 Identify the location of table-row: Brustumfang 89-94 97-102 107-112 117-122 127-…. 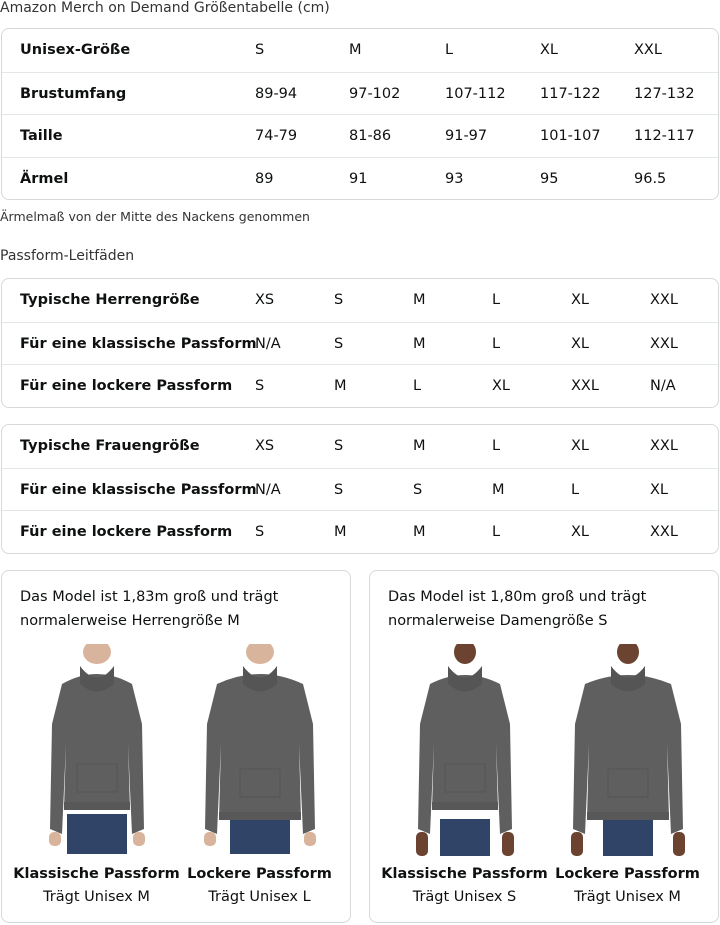
(360, 93).